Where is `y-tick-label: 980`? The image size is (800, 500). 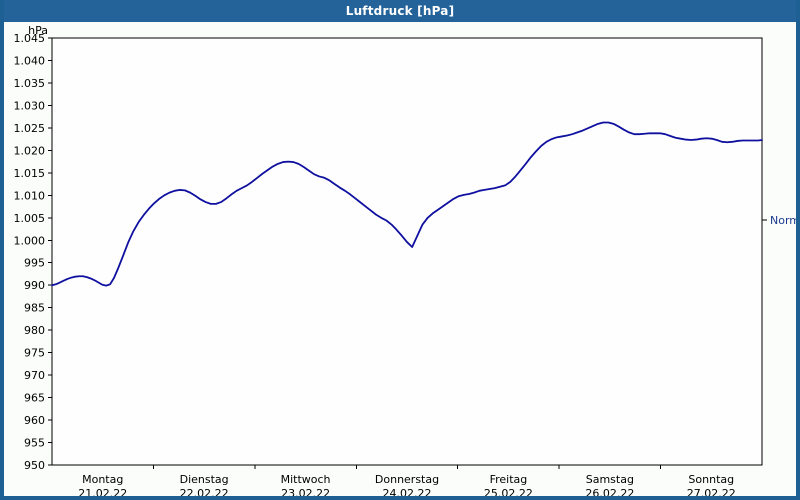
y-tick-label: 980 is located at coordinates (34, 330).